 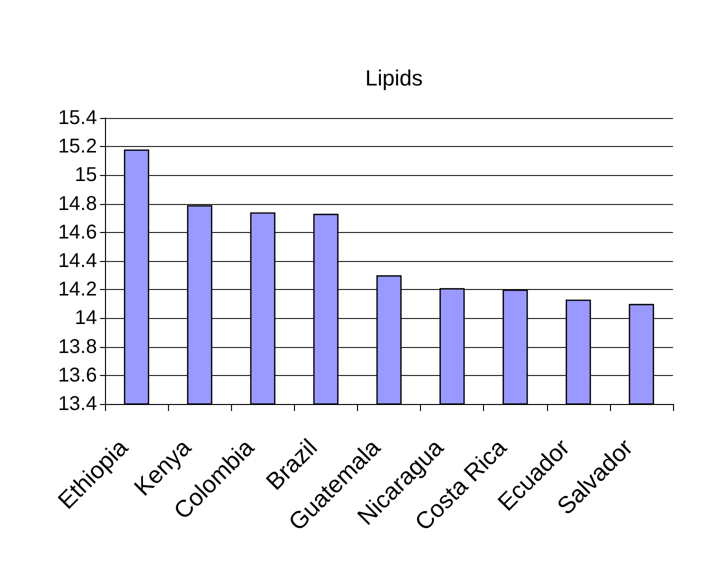 What do you see at coordinates (77, 118) in the screenshot?
I see `y-tick-label: 15.4` at bounding box center [77, 118].